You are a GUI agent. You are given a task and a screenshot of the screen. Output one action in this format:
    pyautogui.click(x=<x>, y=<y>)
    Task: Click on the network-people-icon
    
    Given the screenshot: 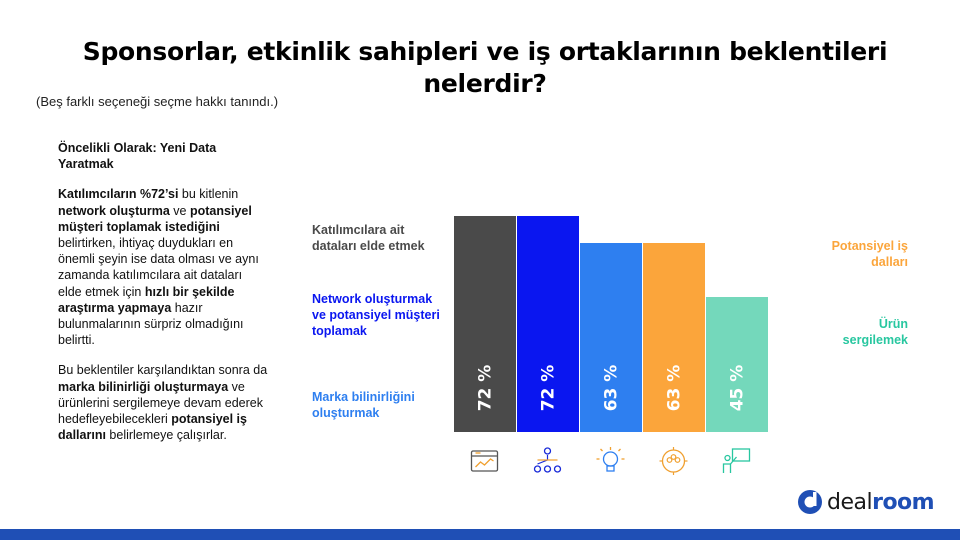 What is the action you would take?
    pyautogui.click(x=547, y=460)
    